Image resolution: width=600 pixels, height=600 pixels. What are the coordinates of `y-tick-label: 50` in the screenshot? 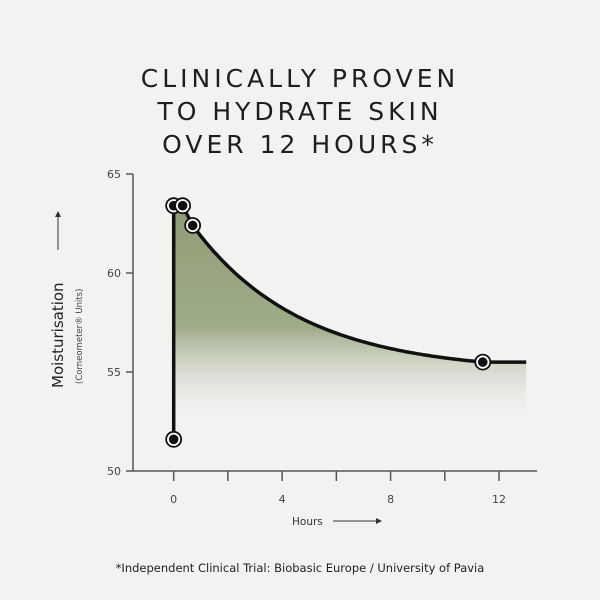 It's located at (114, 471).